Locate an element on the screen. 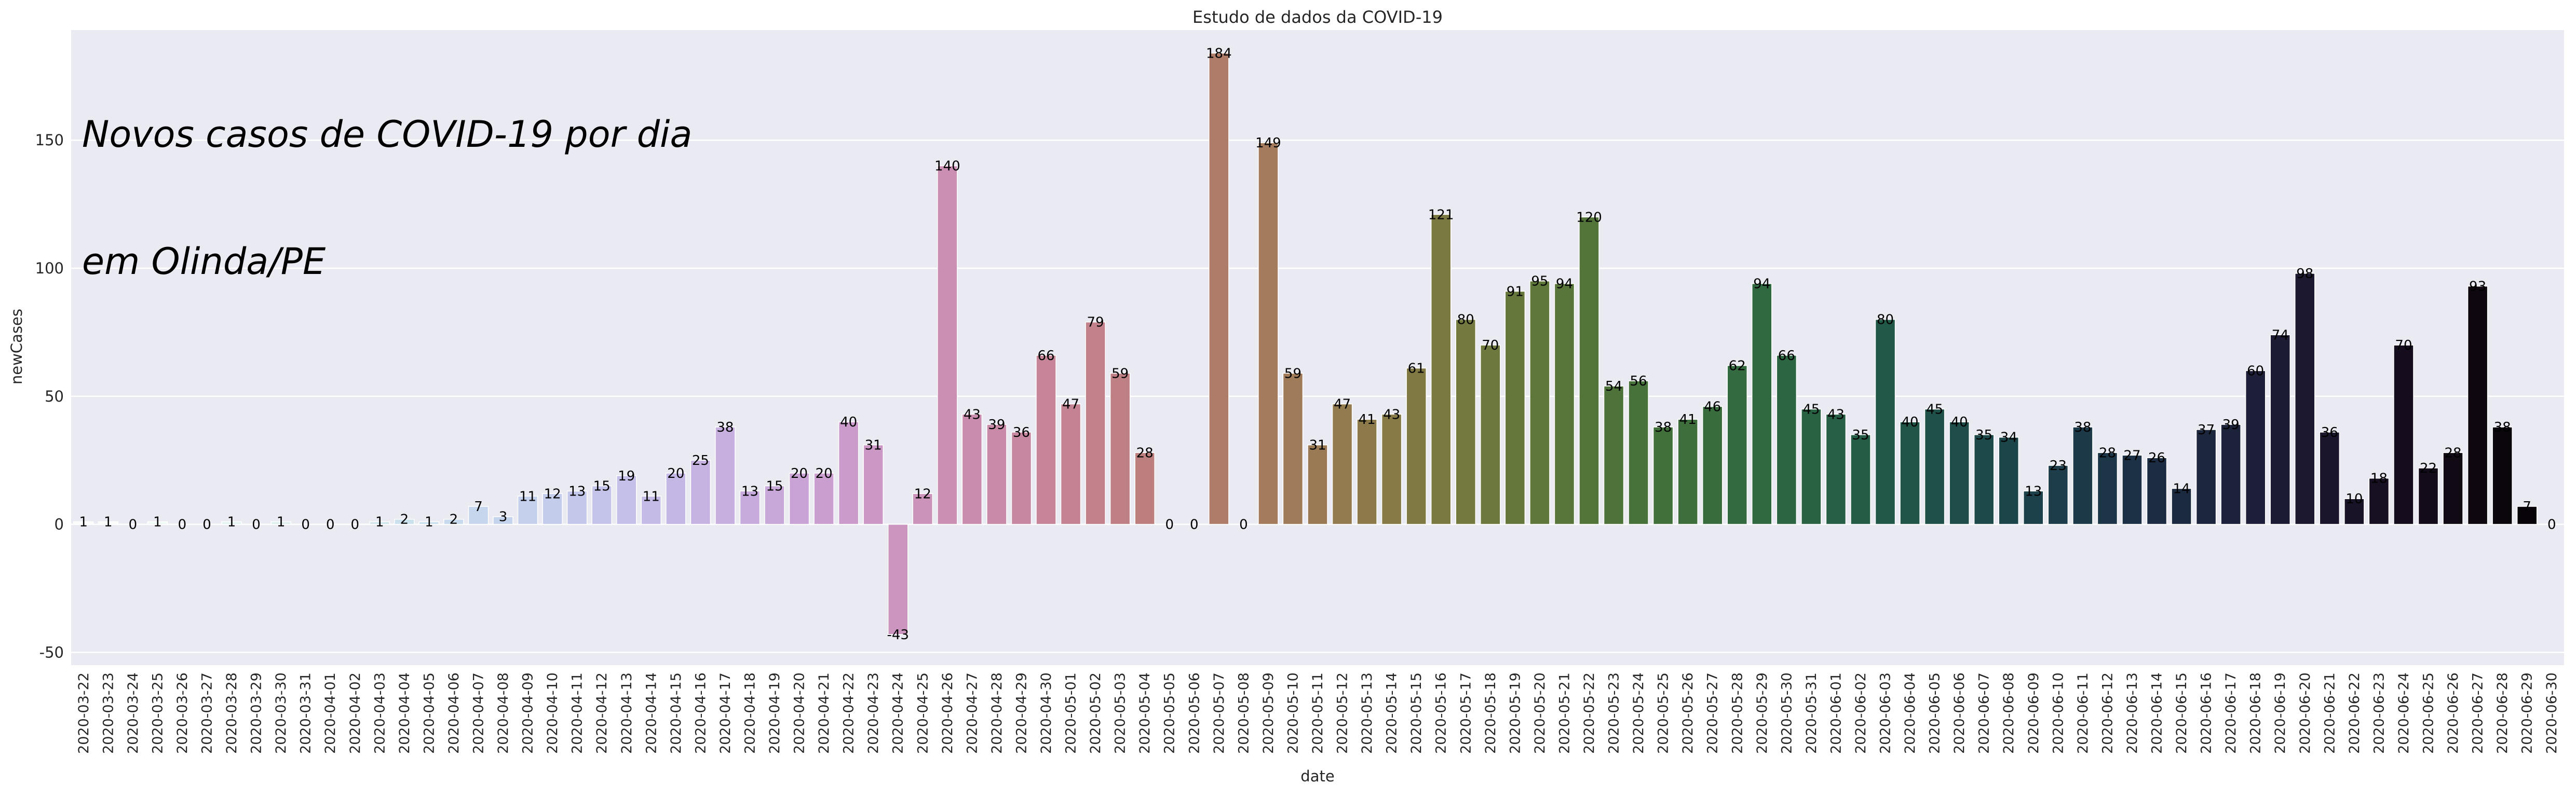 The image size is (2576, 798). x-tick-label: 2020-04-19 is located at coordinates (775, 713).